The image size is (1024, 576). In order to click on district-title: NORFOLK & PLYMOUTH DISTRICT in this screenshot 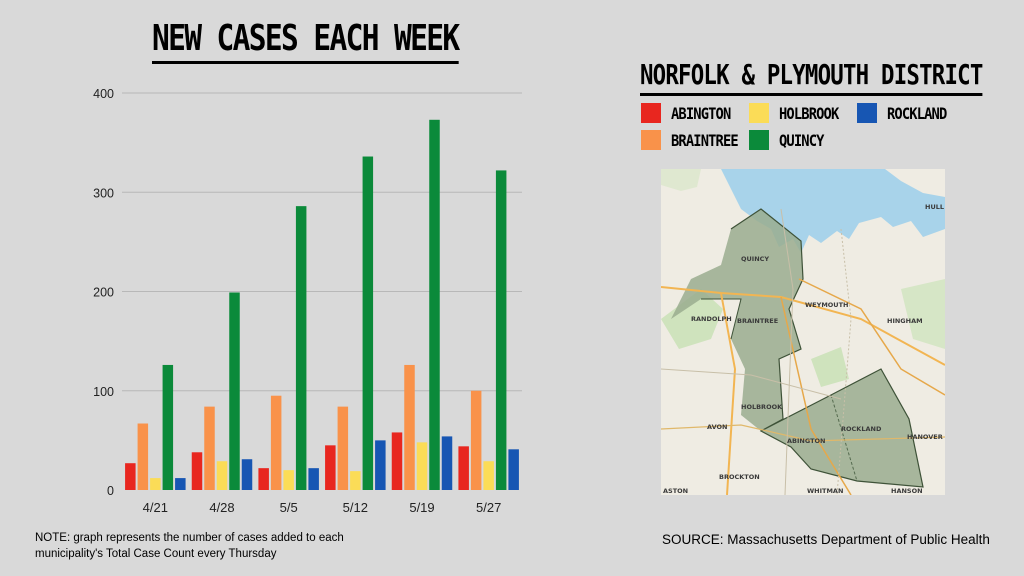, I will do `click(811, 77)`.